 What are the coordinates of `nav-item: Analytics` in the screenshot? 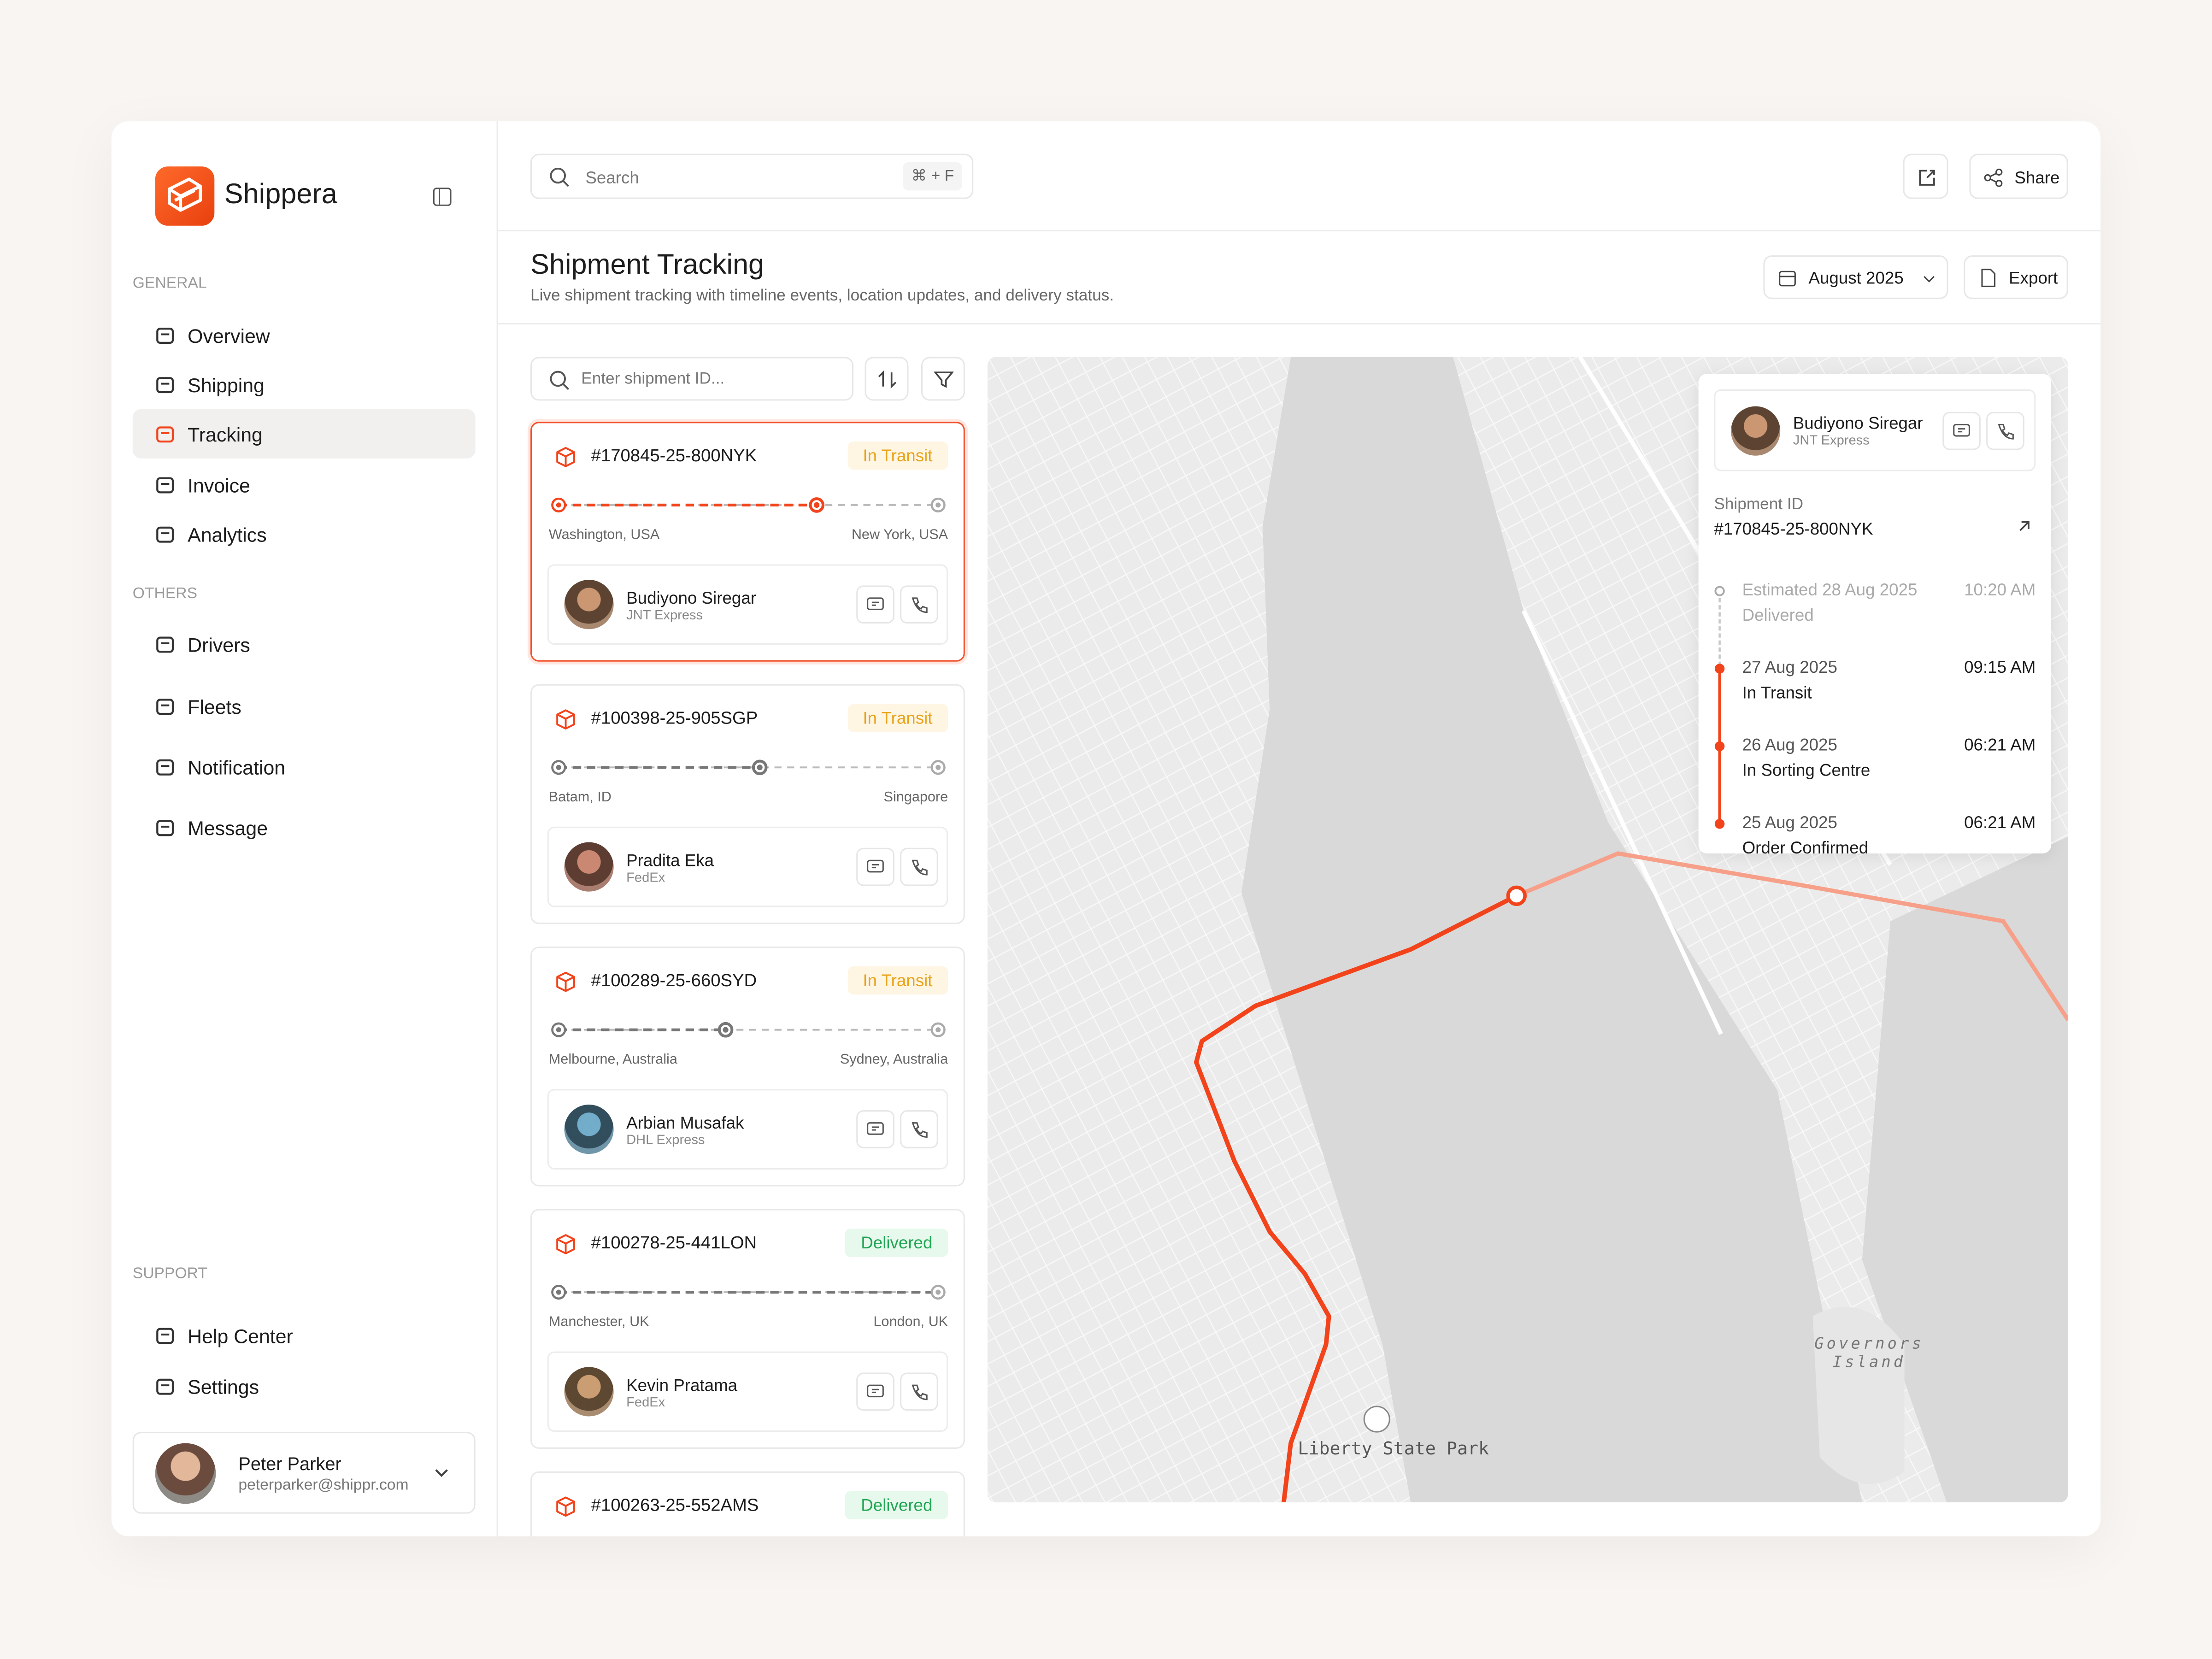 It's located at (304, 534).